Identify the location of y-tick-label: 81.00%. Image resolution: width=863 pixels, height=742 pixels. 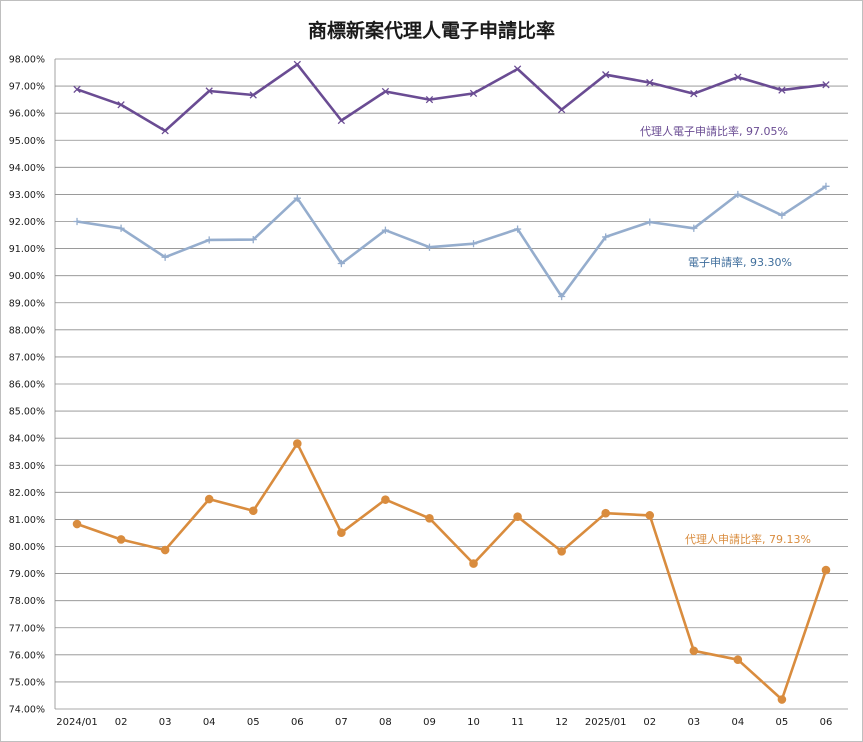
(27, 520).